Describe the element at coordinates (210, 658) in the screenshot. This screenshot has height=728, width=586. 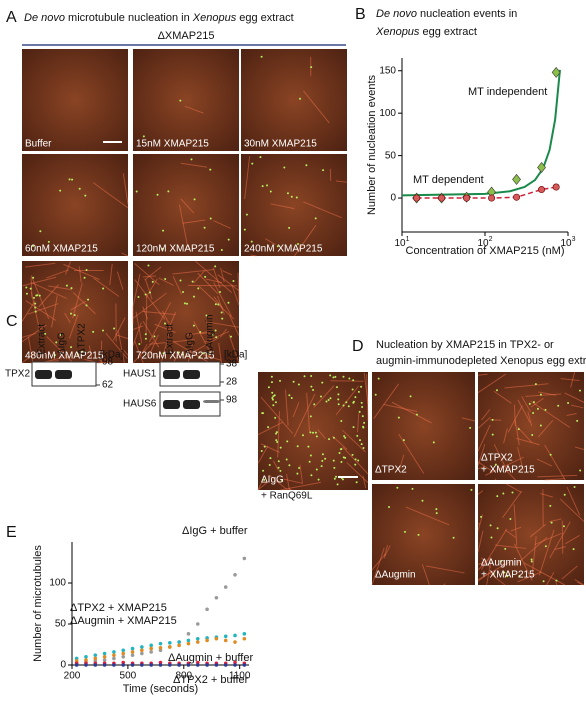
I see `series-label: ΔAugmin + buffer` at that location.